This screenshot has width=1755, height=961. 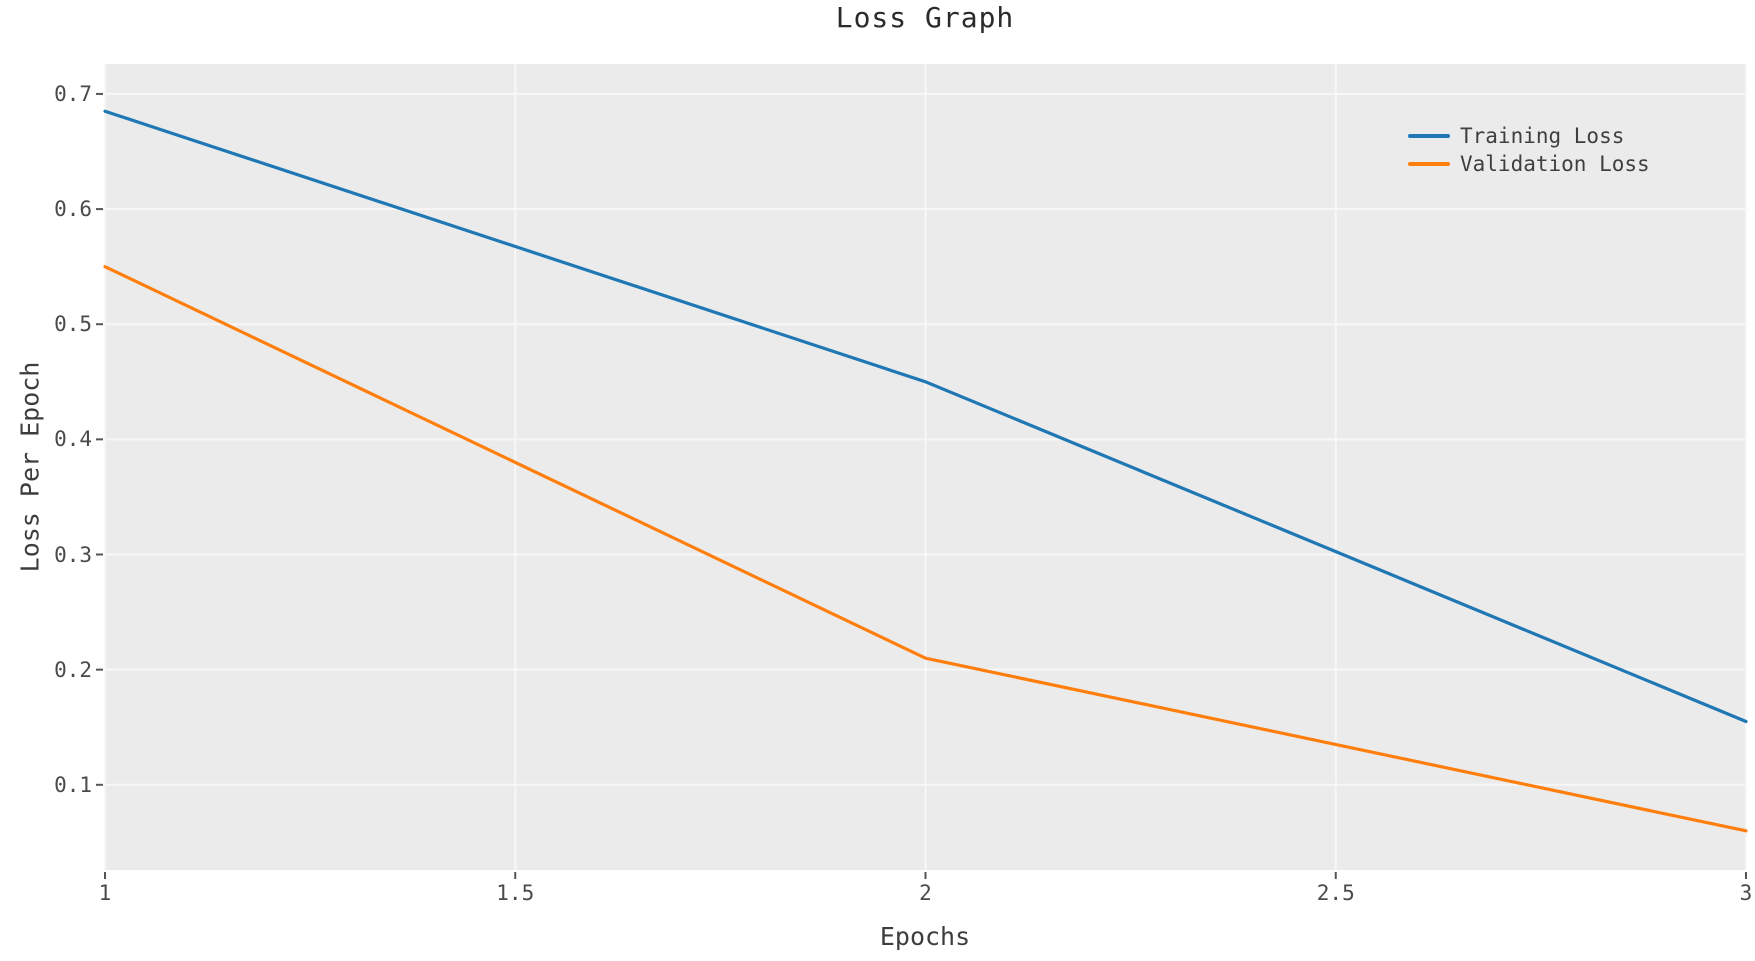 What do you see at coordinates (73, 669) in the screenshot?
I see `y-tick-label: 0.2` at bounding box center [73, 669].